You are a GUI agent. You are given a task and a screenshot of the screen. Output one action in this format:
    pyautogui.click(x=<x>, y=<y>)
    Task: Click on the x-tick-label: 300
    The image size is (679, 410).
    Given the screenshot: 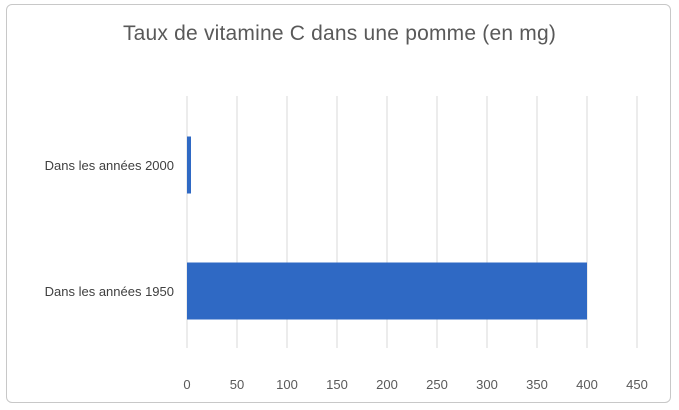 What is the action you would take?
    pyautogui.click(x=487, y=384)
    